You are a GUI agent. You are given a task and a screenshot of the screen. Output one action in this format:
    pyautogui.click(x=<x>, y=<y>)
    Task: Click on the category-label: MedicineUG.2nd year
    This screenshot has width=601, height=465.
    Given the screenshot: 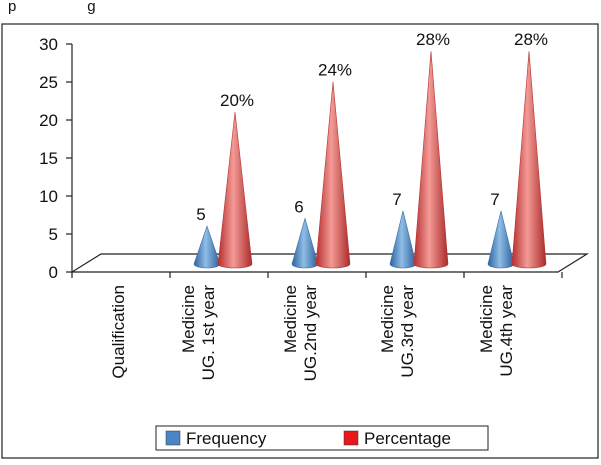 What is the action you would take?
    pyautogui.click(x=300, y=333)
    